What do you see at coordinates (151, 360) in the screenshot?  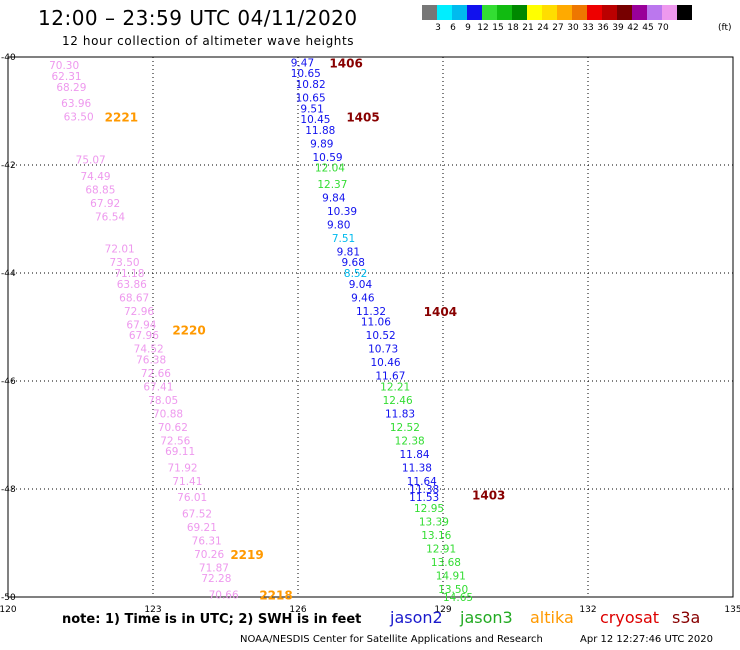 I see `wave-height-value: 76.38` at bounding box center [151, 360].